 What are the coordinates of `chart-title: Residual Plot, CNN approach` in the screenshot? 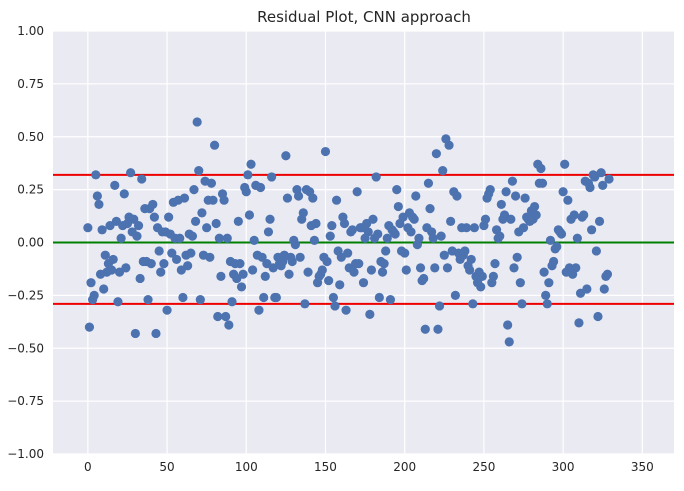 It's located at (364, 17).